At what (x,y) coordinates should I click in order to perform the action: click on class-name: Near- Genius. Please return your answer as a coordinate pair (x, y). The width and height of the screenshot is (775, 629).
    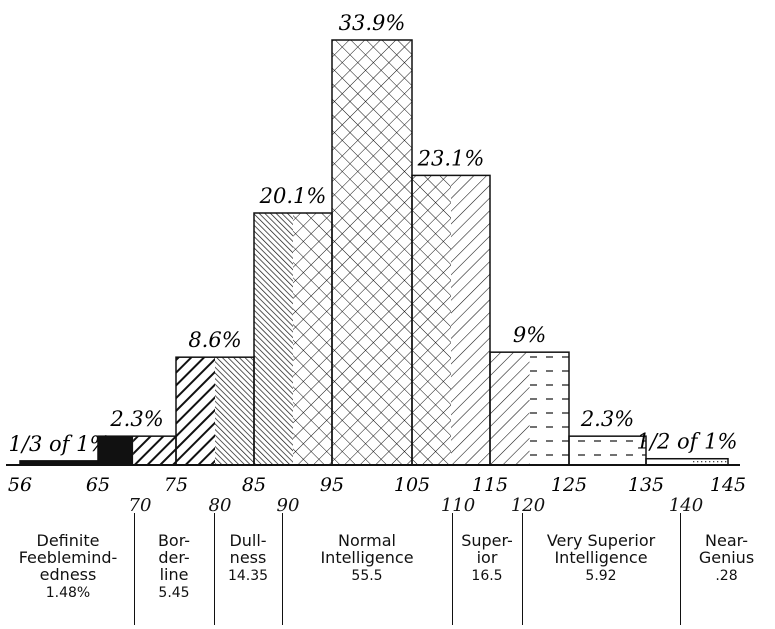
    Looking at the image, I should click on (726, 549).